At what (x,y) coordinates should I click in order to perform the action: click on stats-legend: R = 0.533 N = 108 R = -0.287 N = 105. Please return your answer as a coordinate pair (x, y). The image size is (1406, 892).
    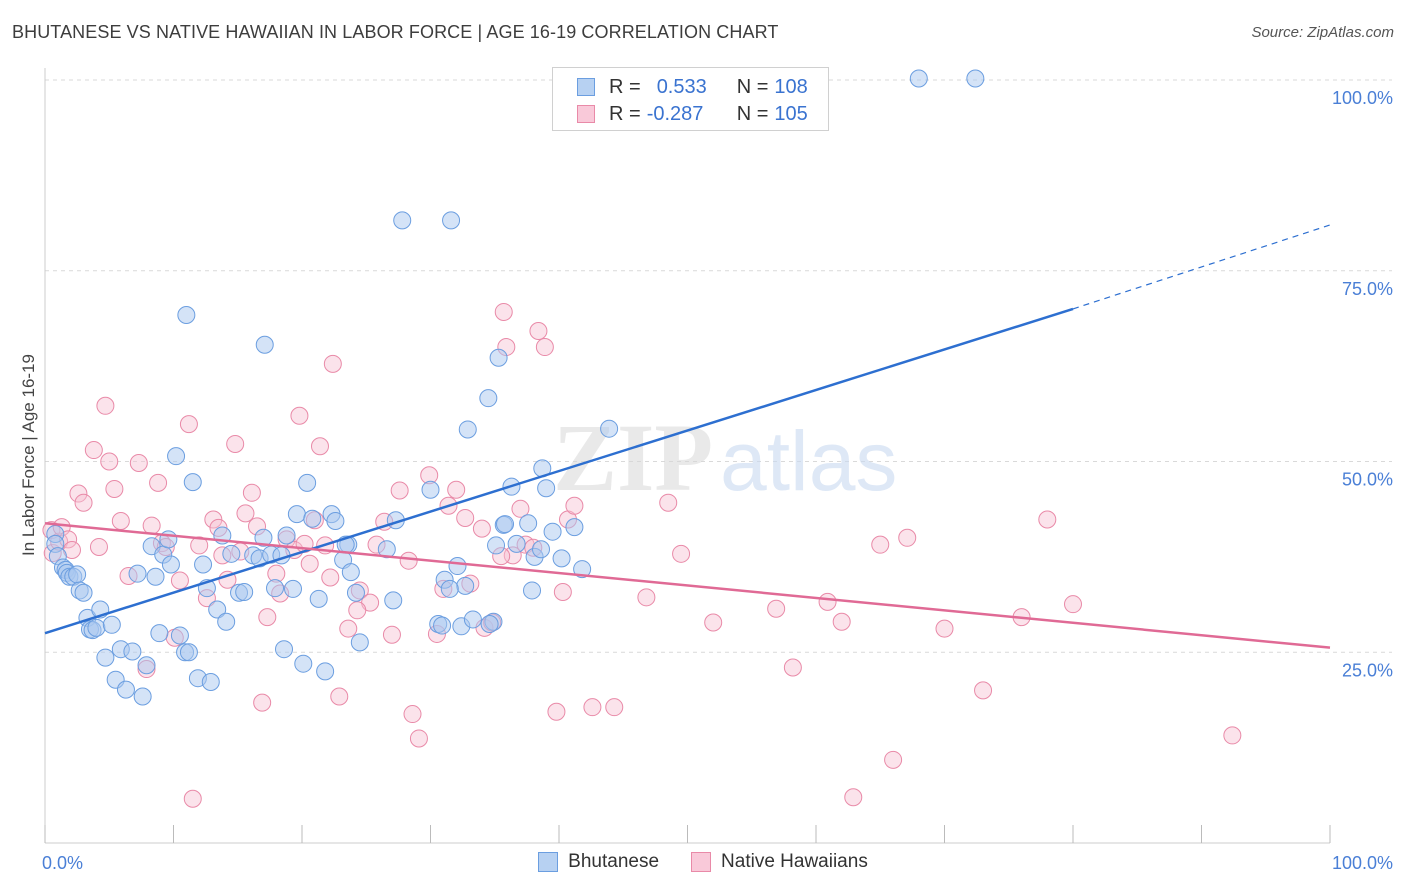
    Looking at the image, I should click on (690, 99).